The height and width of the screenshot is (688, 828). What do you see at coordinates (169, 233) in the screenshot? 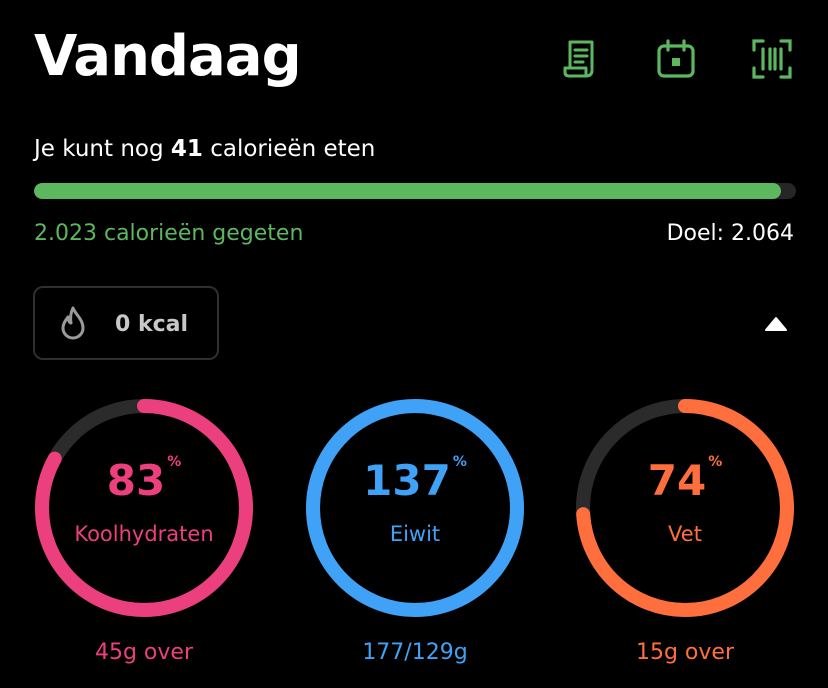
I see `calories-eaten: 2.023 calorieën gegeten` at bounding box center [169, 233].